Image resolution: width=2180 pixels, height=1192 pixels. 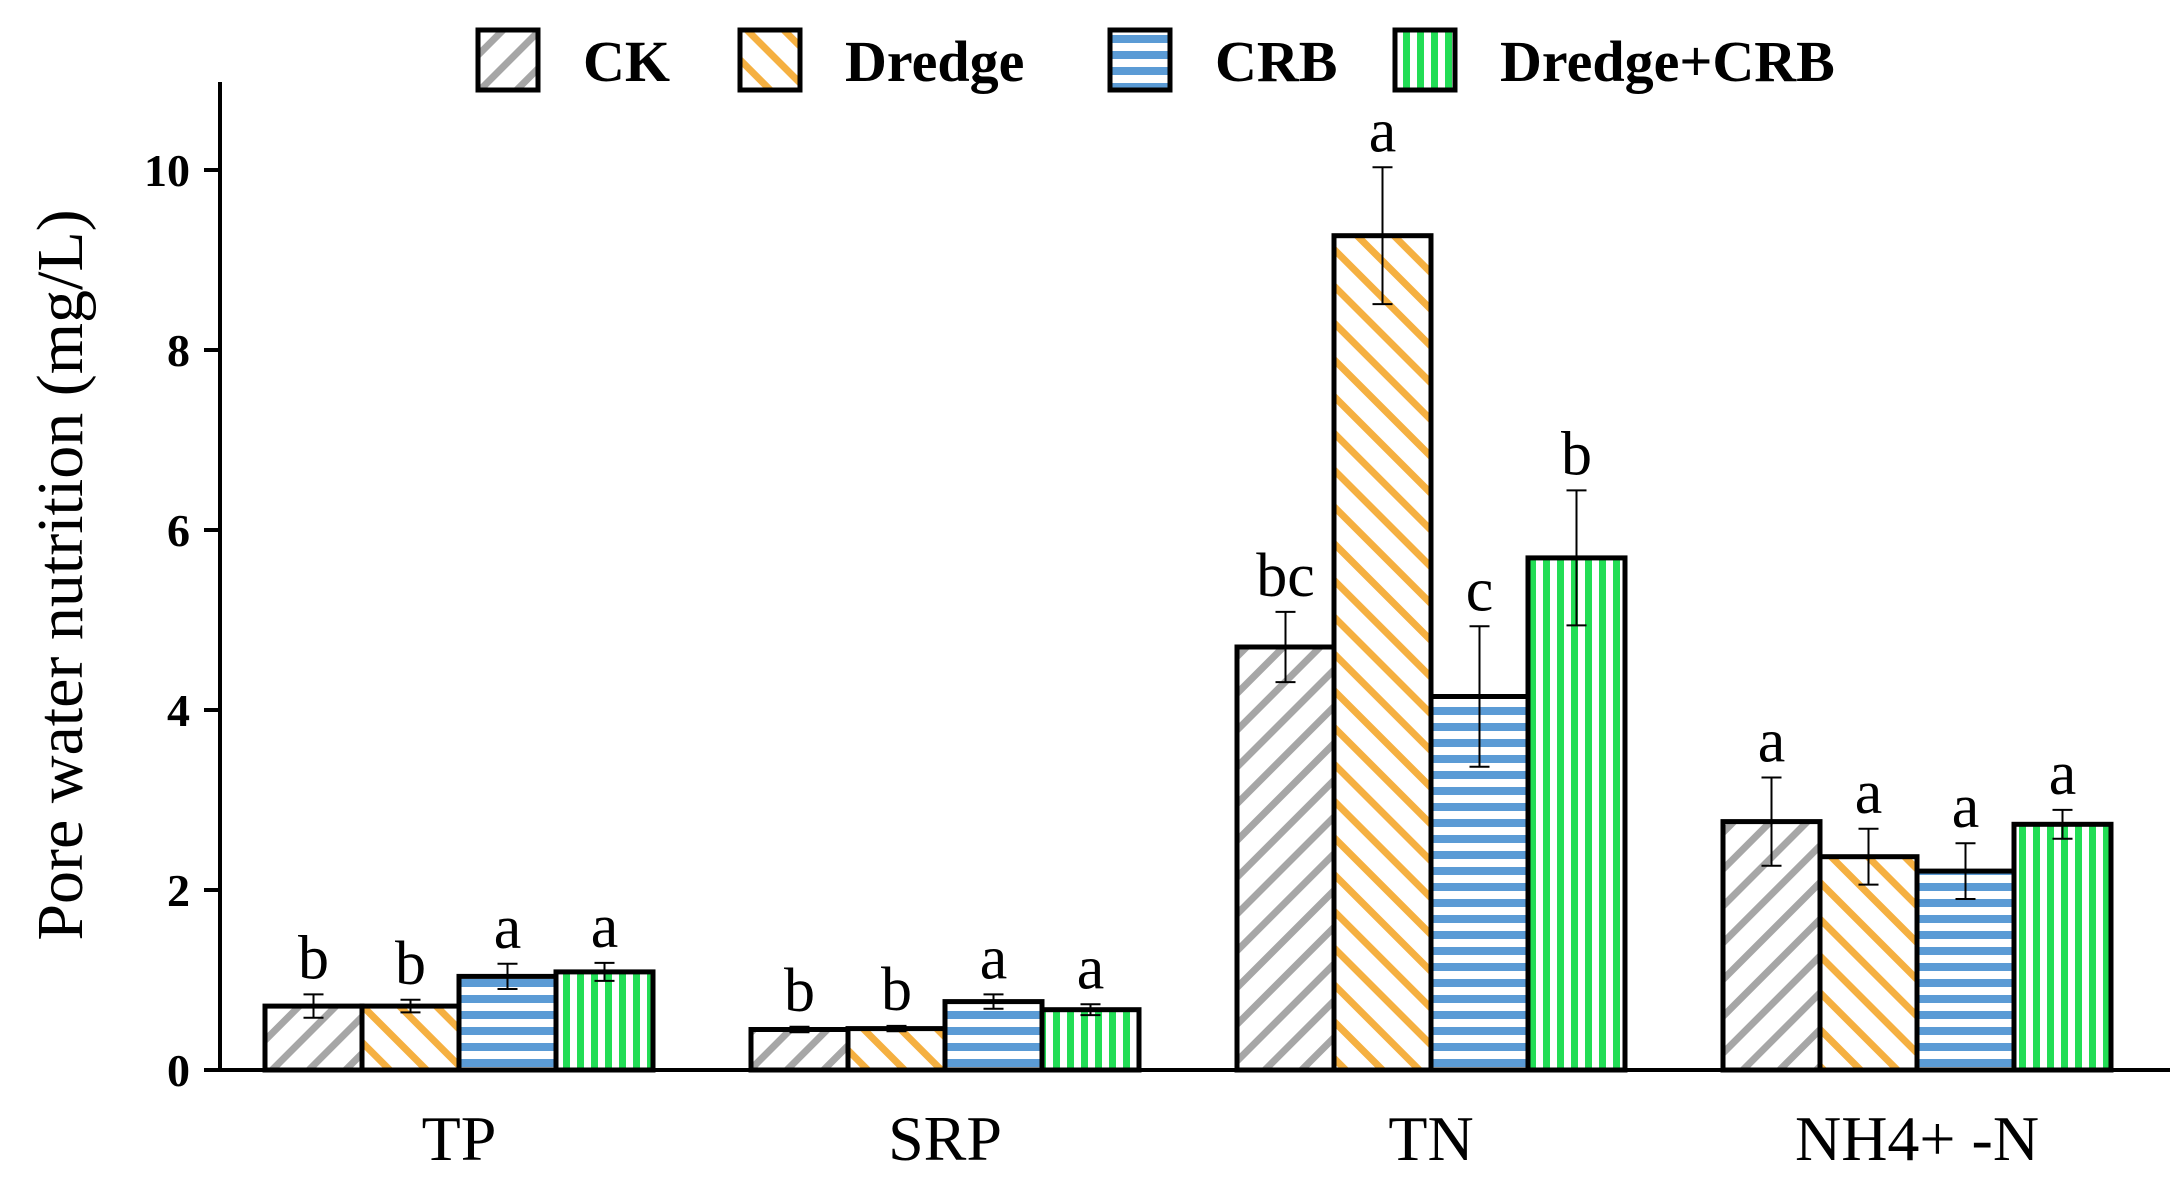 I want to click on y-tick-label: 0, so click(x=178, y=1070).